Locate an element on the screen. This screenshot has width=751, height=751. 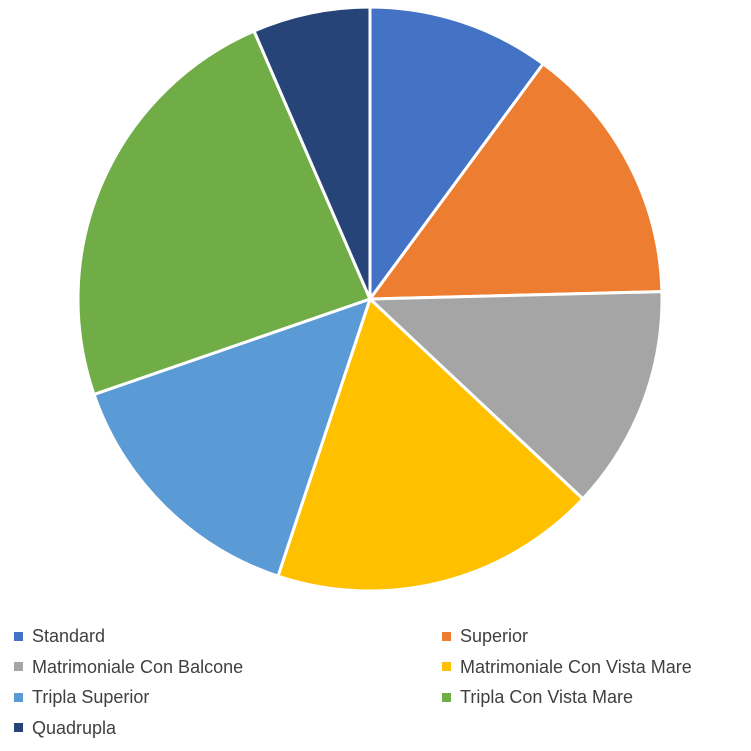
pie-slice-tripla-superior is located at coordinates (232, 437).